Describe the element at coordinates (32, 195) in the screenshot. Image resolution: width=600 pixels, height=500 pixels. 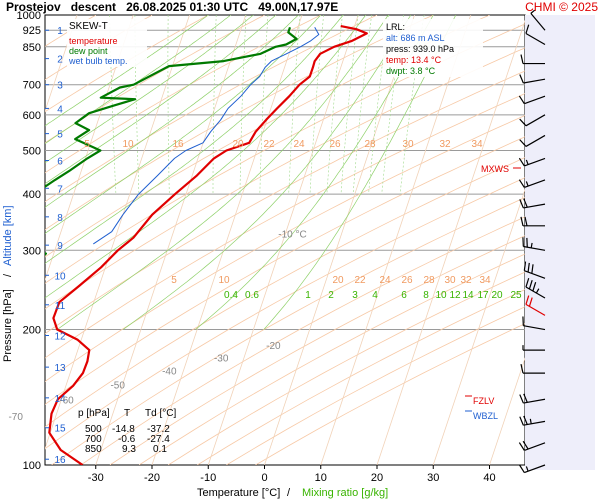
I see `pressure-tick-label: 400` at that location.